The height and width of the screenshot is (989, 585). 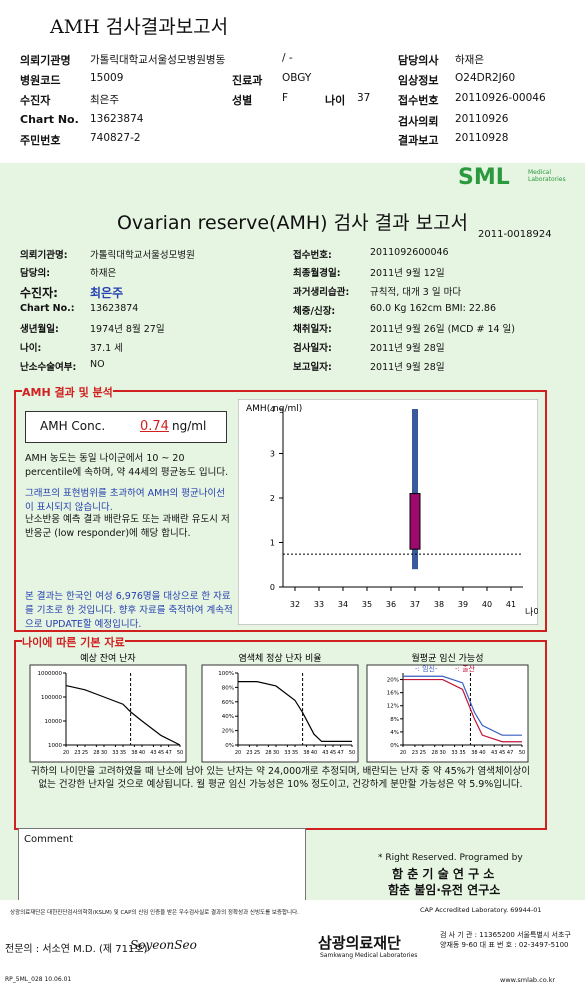 I want to click on x-tick-label: 36, so click(x=391, y=604).